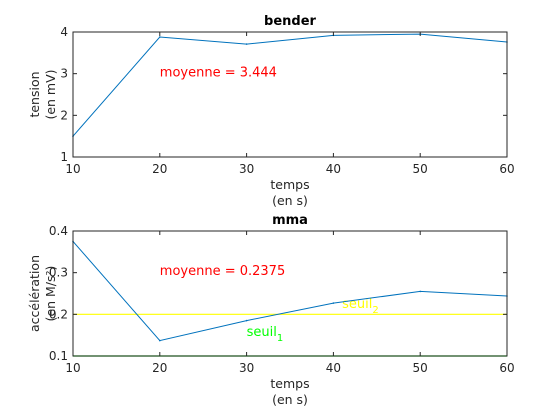  Describe the element at coordinates (290, 200) in the screenshot. I see `bender-x-axis-label: (en s)` at that location.